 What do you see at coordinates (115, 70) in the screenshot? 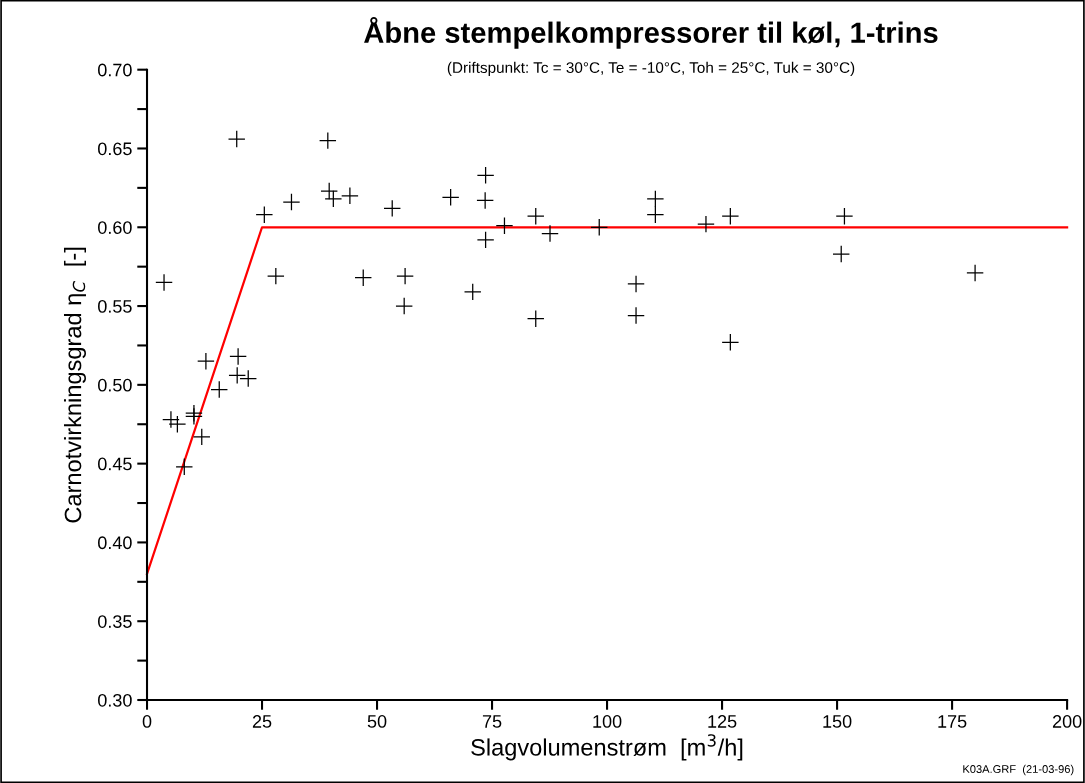
I see `y-tick-label: 0.70` at bounding box center [115, 70].